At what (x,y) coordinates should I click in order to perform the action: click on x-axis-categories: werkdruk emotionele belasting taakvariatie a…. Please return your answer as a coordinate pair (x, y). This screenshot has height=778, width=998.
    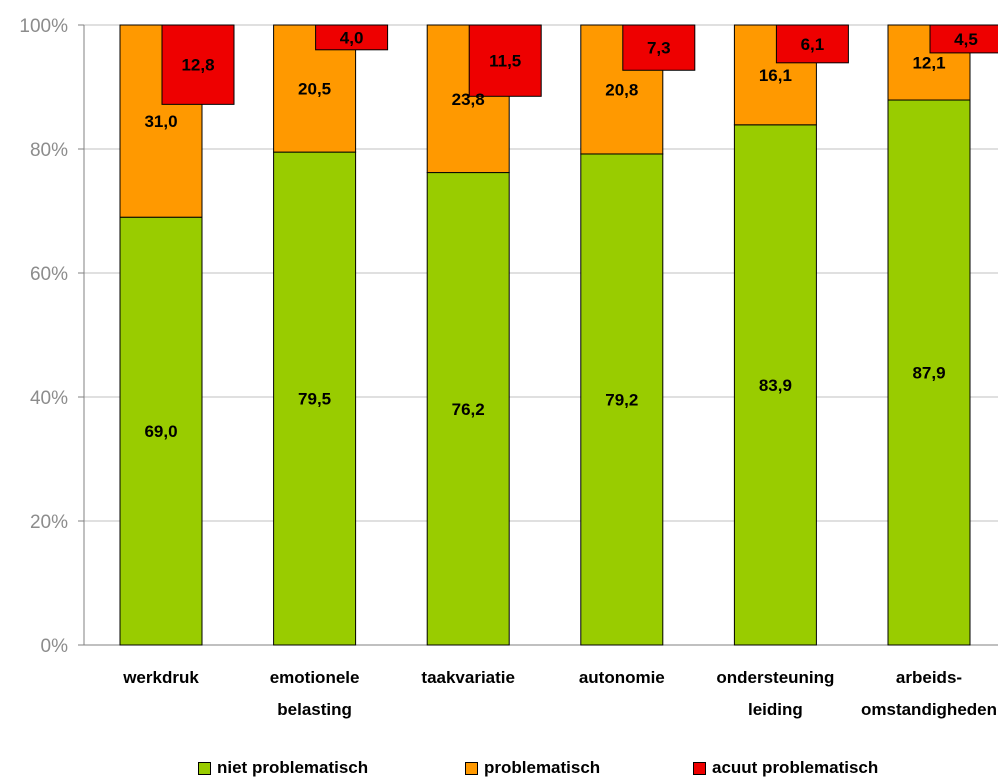
    Looking at the image, I should click on (559, 693).